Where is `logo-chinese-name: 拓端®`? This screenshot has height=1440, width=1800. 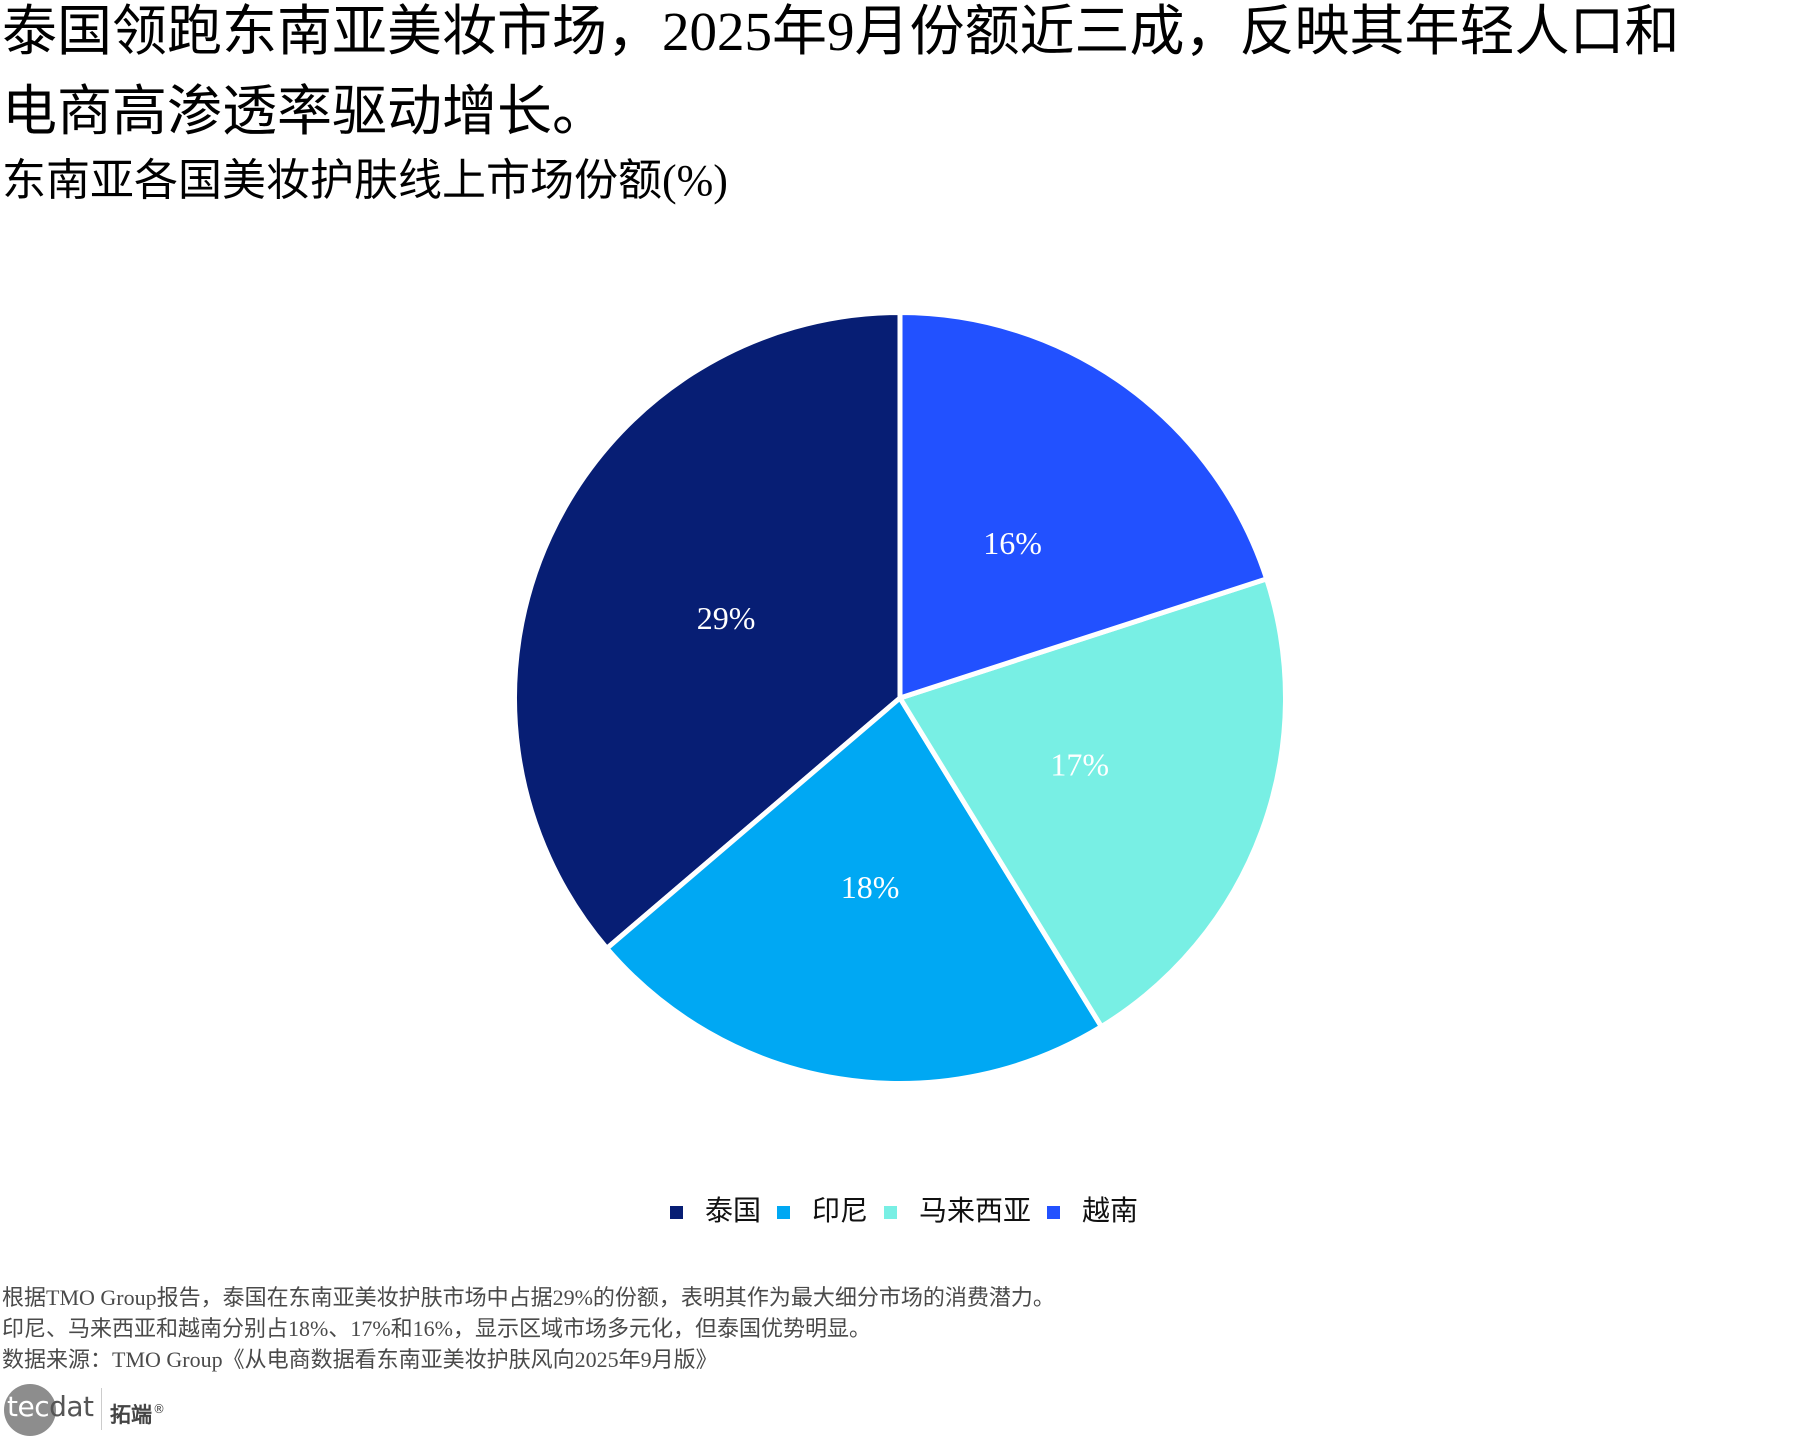
logo-chinese-name: 拓端® is located at coordinates (137, 1412).